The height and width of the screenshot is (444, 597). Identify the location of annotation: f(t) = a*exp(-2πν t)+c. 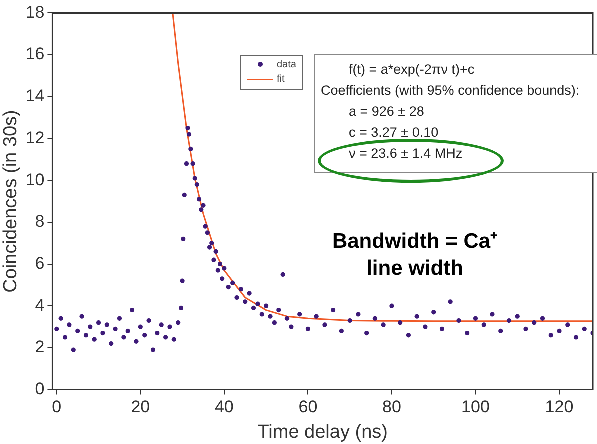
(412, 70).